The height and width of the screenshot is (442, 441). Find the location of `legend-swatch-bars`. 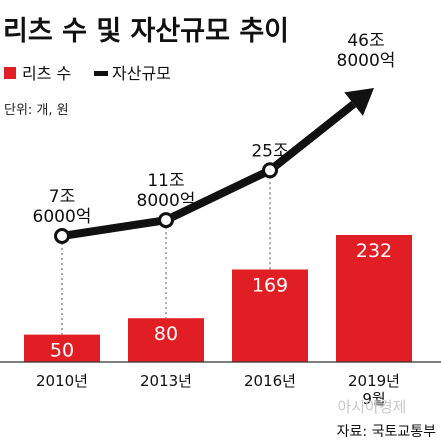

legend-swatch-bars is located at coordinates (10, 73).